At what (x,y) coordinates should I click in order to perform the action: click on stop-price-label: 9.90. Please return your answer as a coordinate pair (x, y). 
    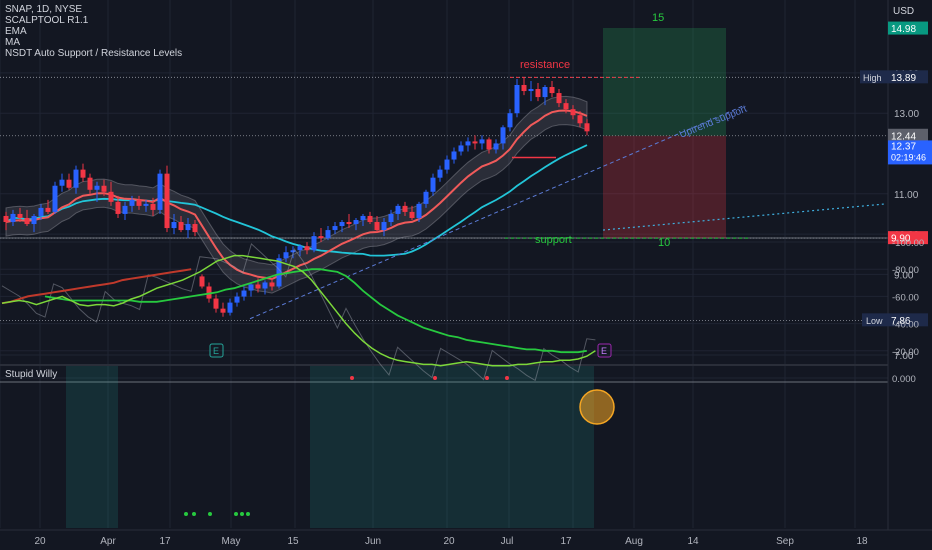
    Looking at the image, I should click on (901, 239).